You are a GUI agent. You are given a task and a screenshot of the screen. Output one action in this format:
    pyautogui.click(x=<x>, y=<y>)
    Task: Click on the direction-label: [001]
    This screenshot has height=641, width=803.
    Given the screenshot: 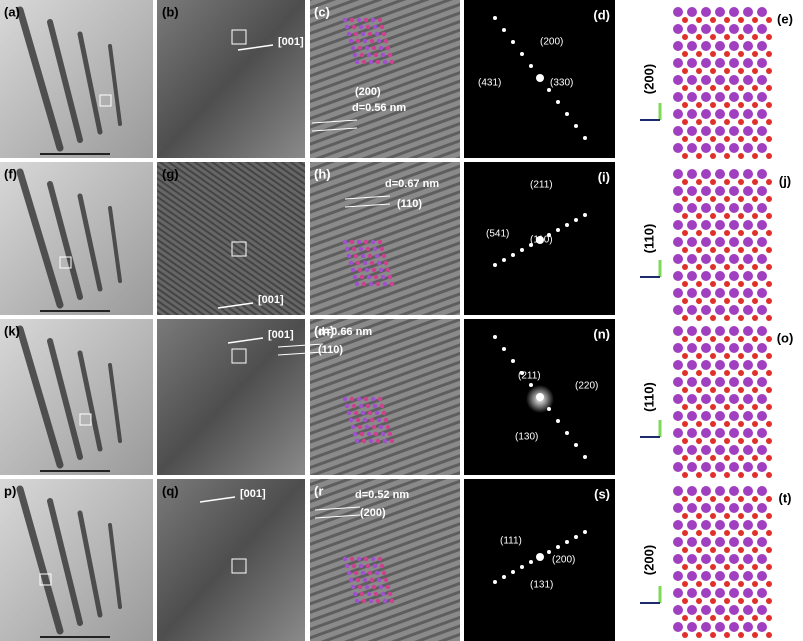 What is the action you would take?
    pyautogui.click(x=271, y=300)
    